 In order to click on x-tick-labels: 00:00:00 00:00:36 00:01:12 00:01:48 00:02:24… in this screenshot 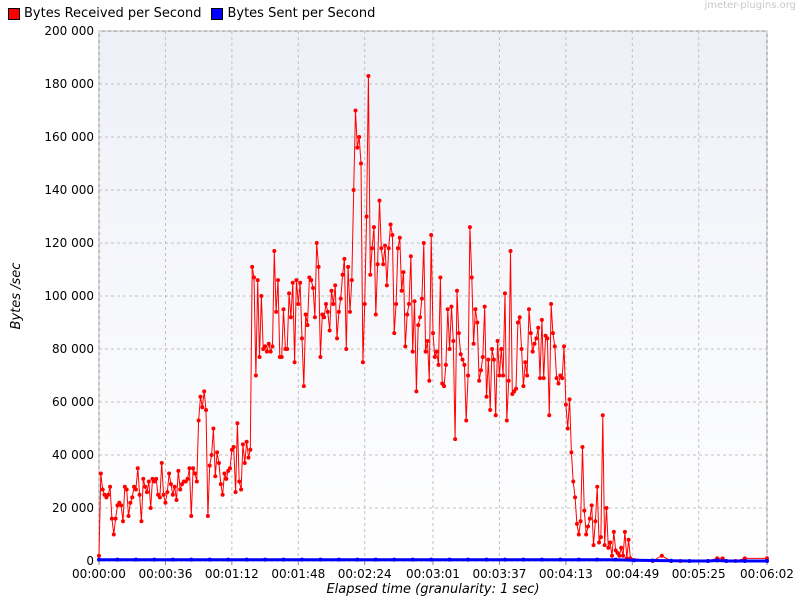, I will do `click(433, 574)`.